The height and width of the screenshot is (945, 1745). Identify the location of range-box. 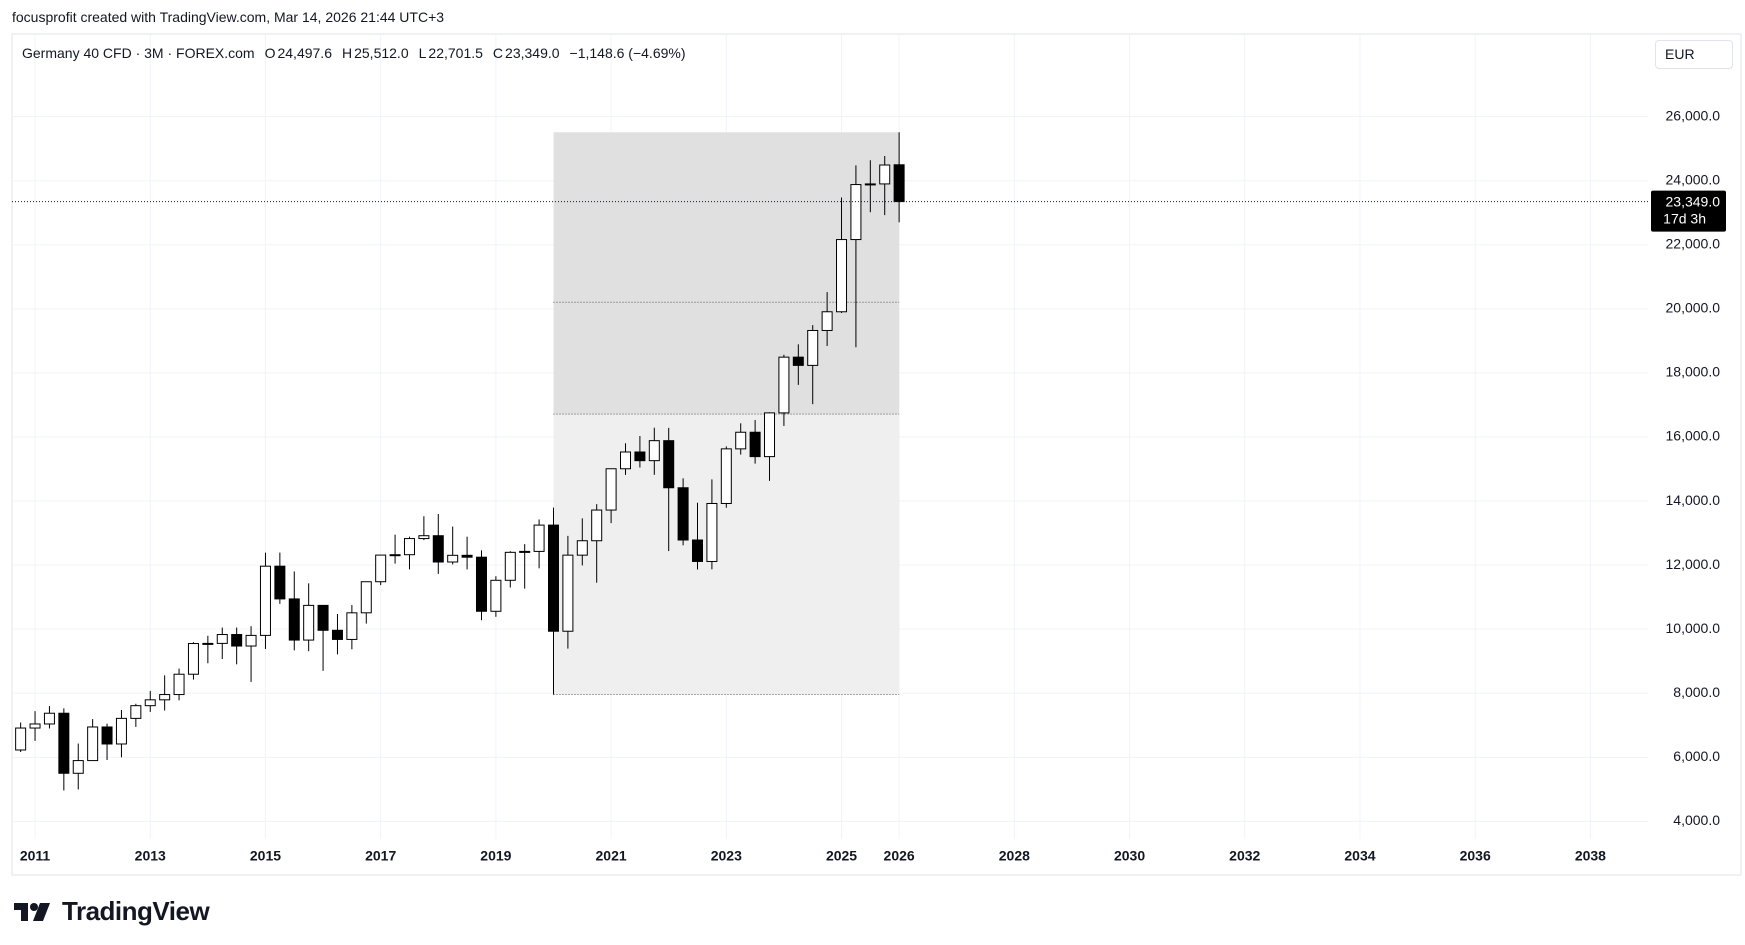
(726, 414).